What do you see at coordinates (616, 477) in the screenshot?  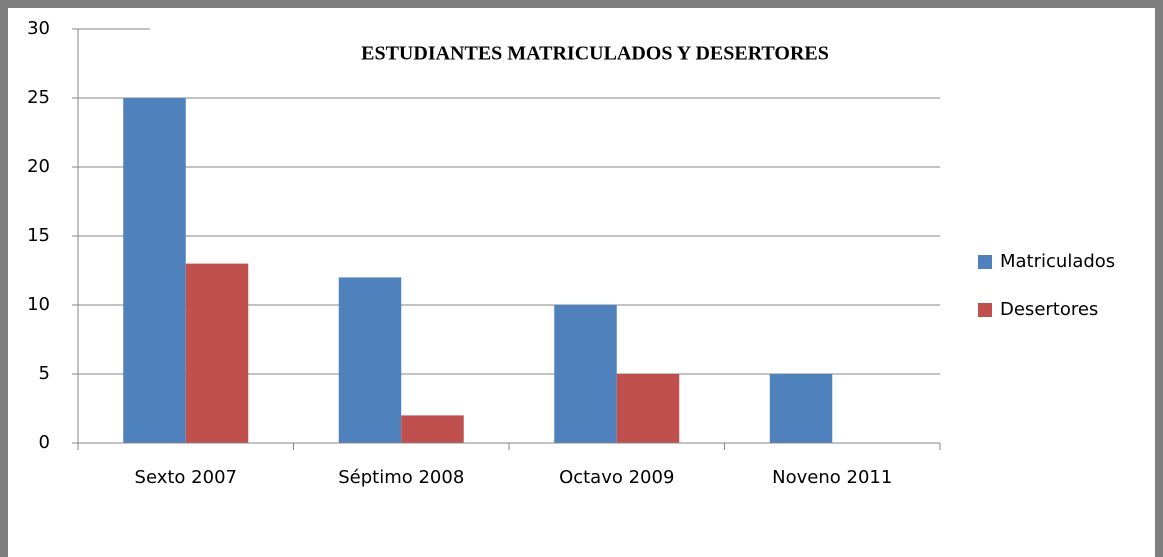 I see `x-tick-label: Octavo 2009` at bounding box center [616, 477].